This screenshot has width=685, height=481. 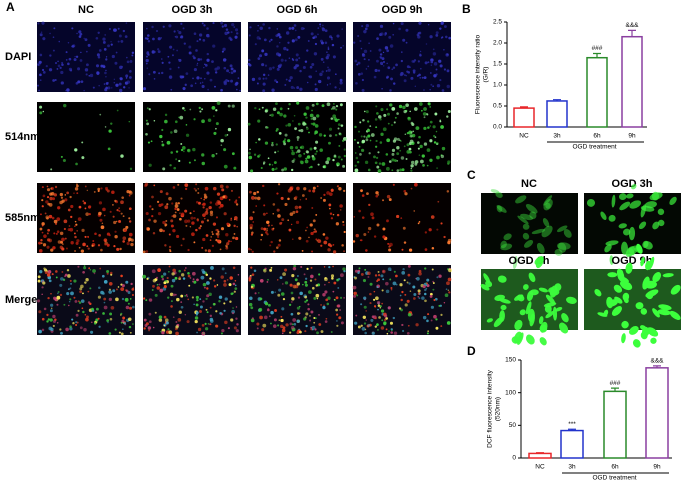 What do you see at coordinates (296, 57) in the screenshot?
I see `micrograph` at bounding box center [296, 57].